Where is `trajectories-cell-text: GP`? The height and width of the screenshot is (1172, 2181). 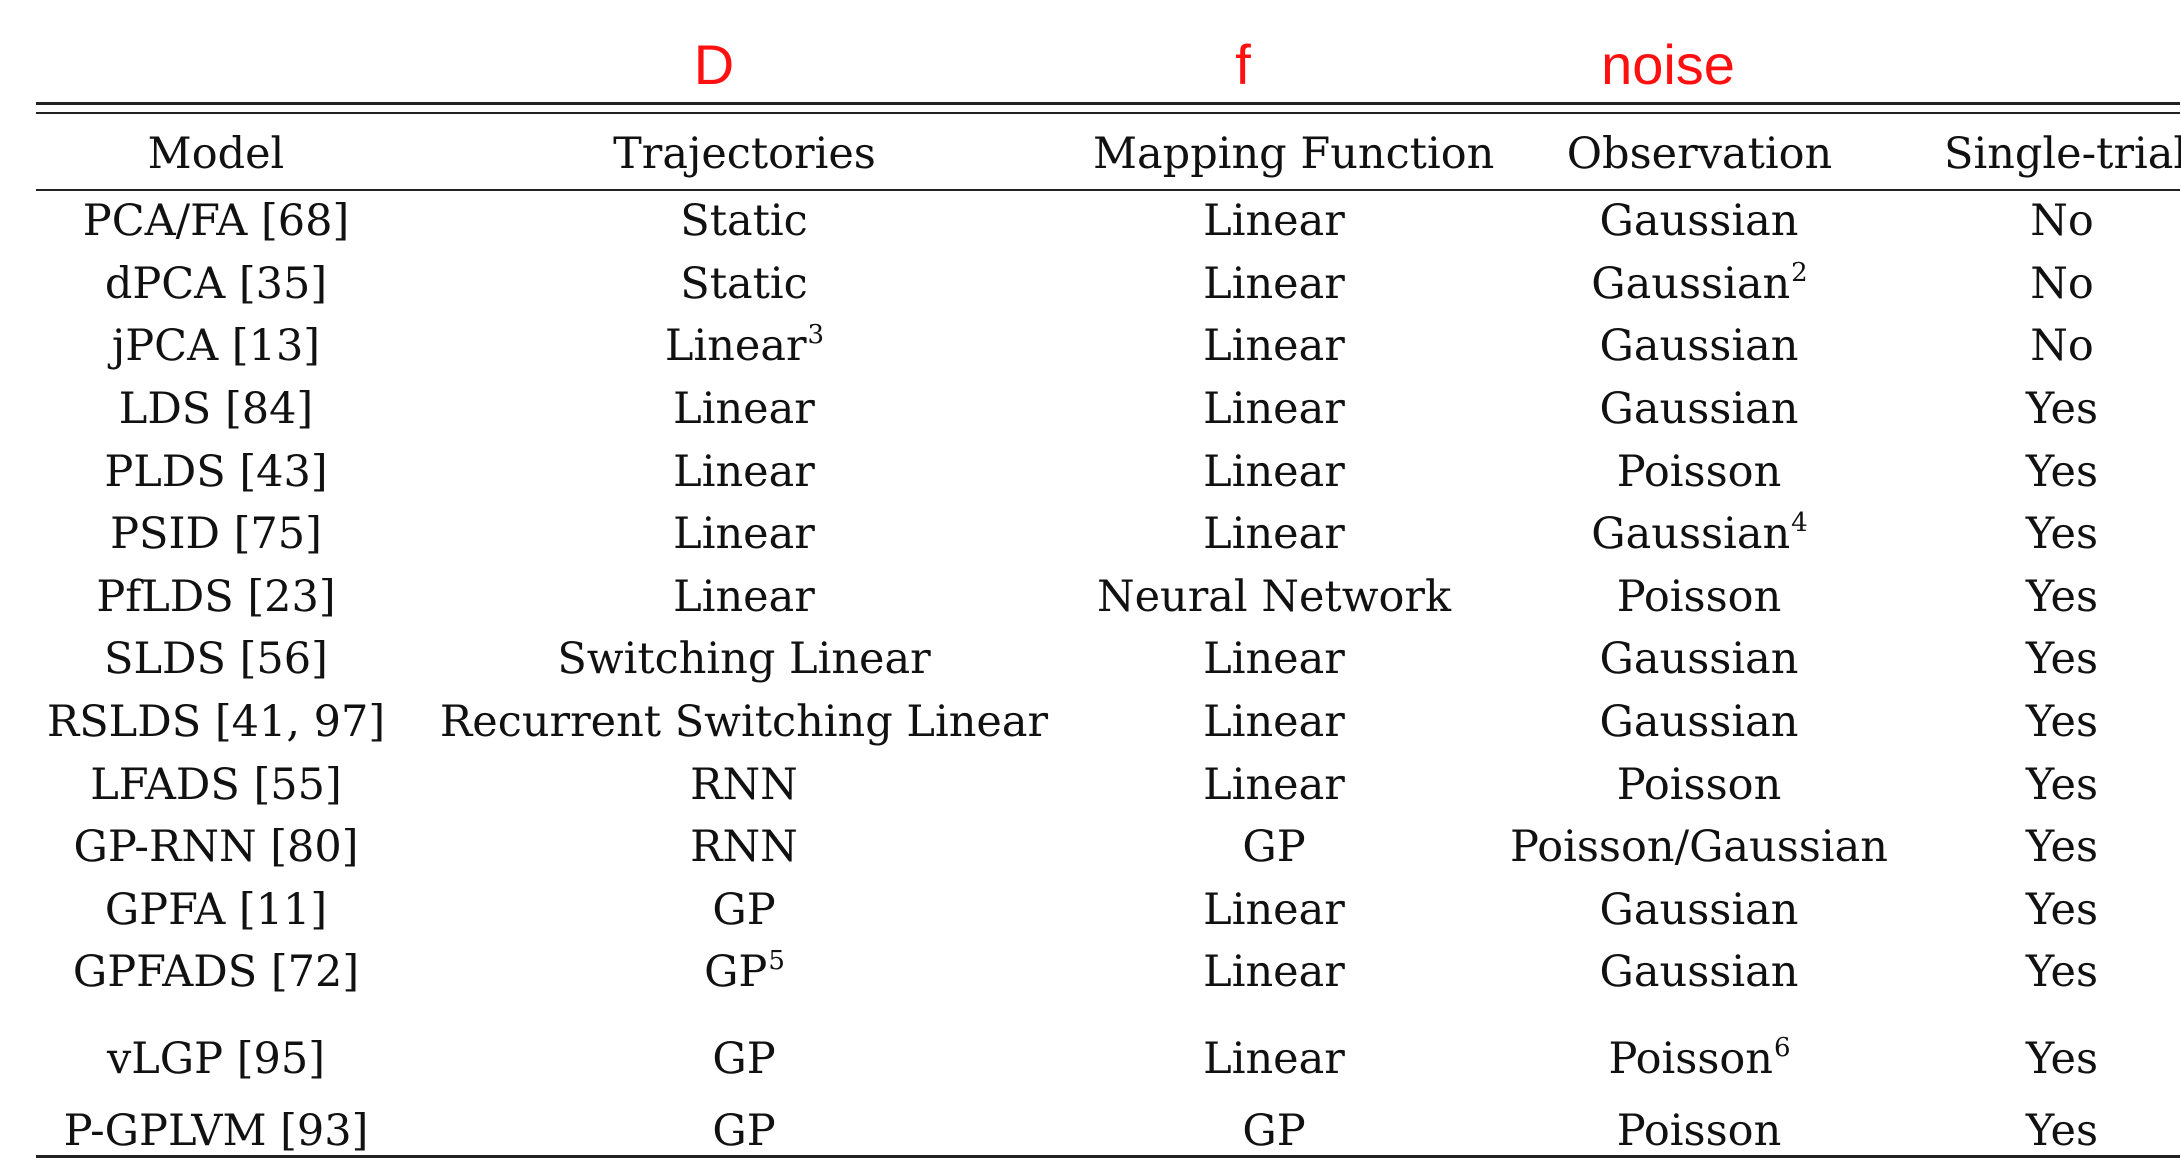 trajectories-cell-text: GP is located at coordinates (744, 909).